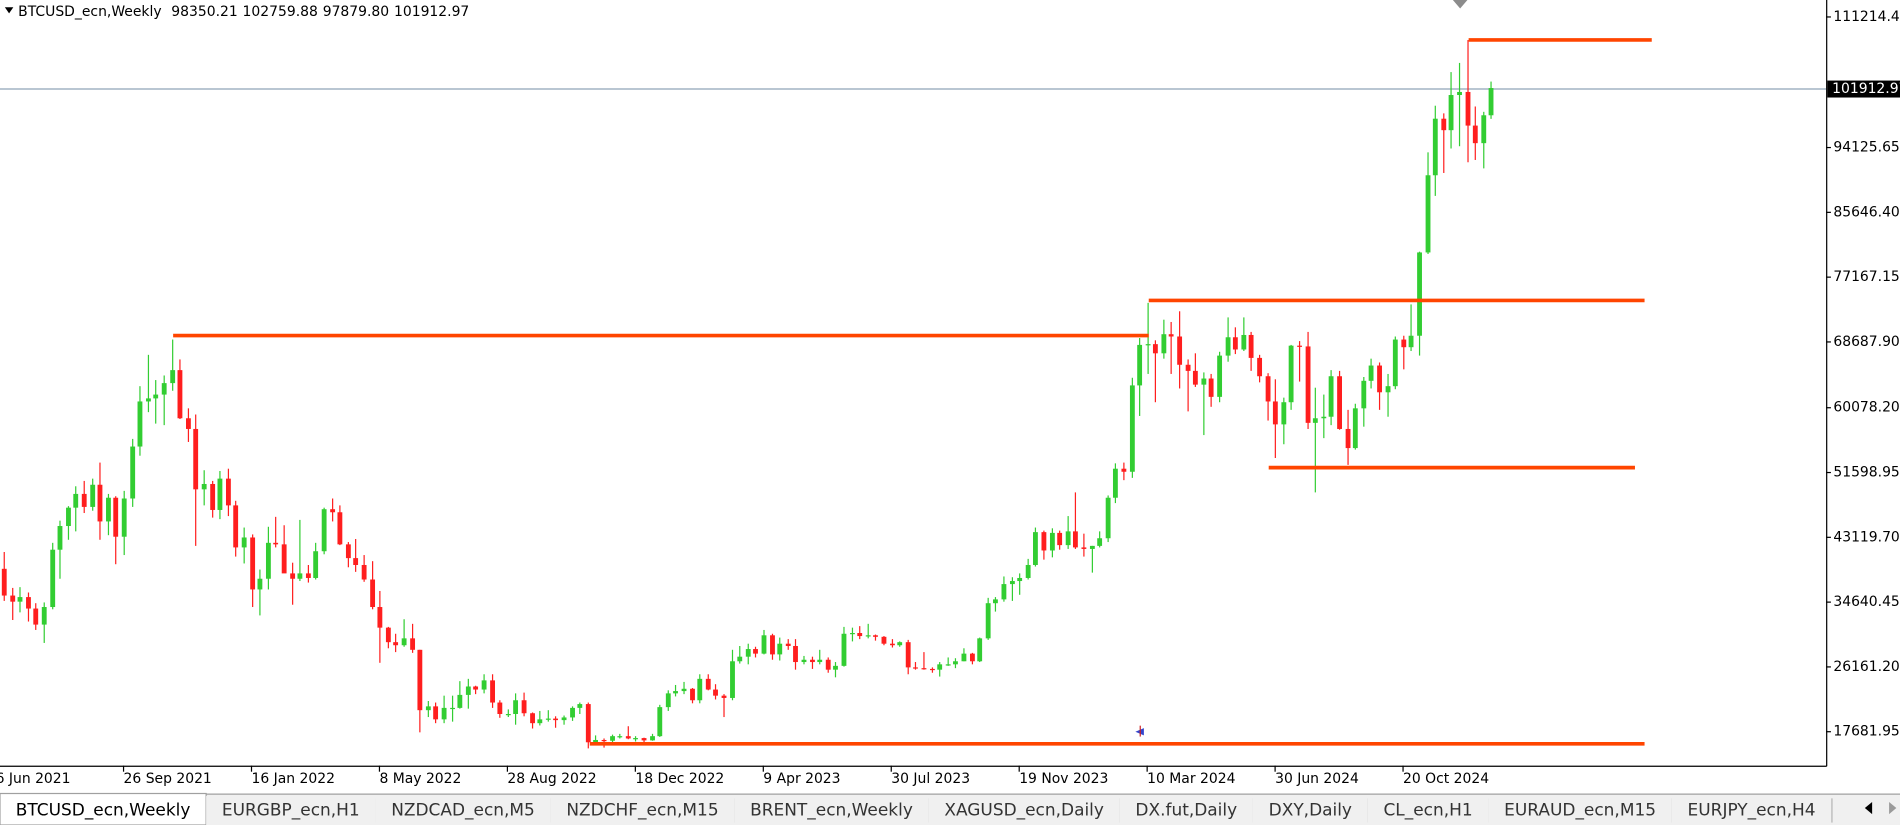 This screenshot has width=1900, height=825. Describe the element at coordinates (431, 12) in the screenshot. I see `close: 101912.97` at that location.